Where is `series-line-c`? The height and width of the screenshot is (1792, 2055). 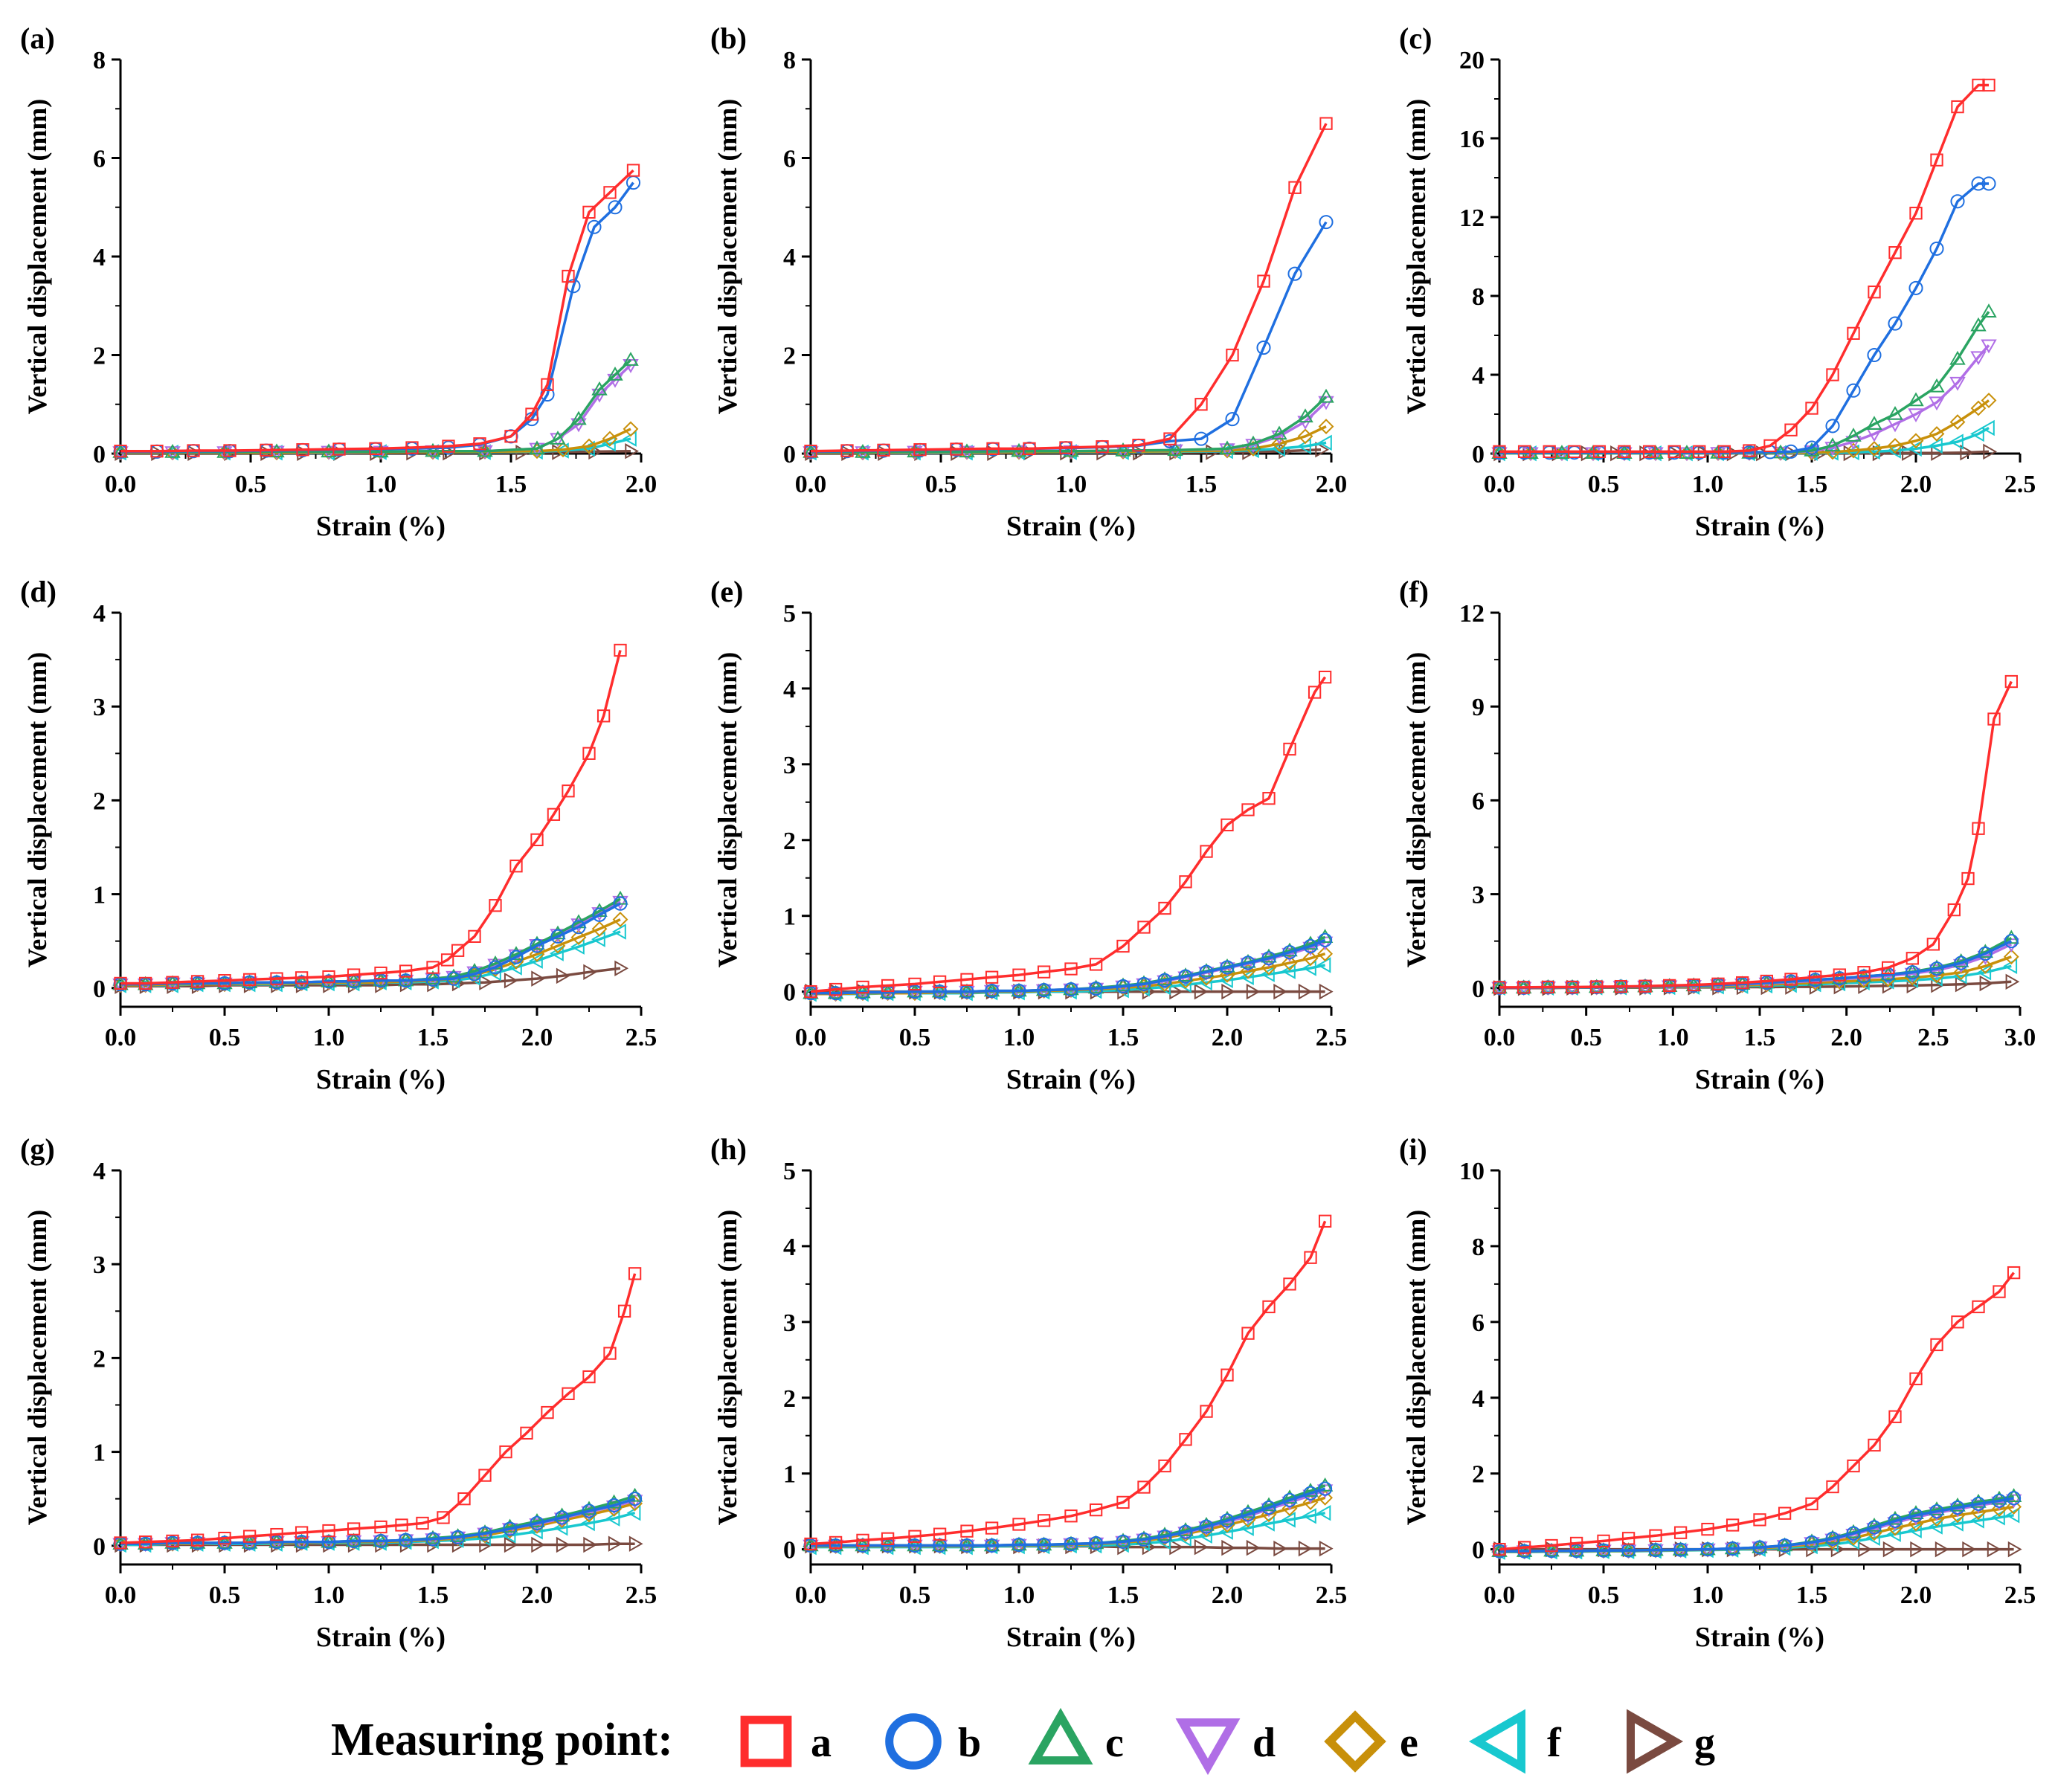 series-line-c is located at coordinates (1744, 382).